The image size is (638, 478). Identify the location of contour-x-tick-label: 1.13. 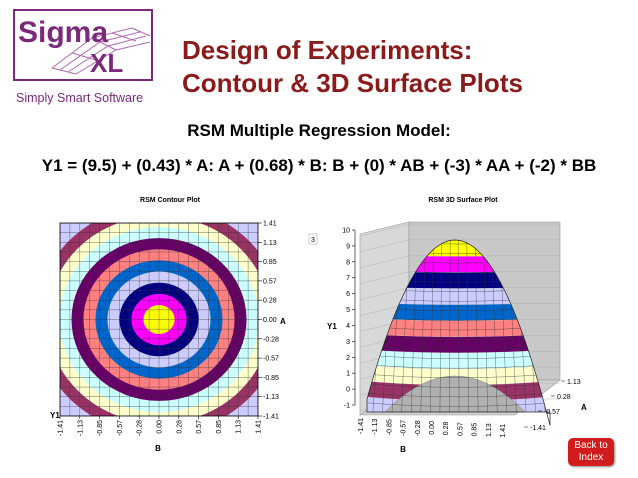
(239, 427).